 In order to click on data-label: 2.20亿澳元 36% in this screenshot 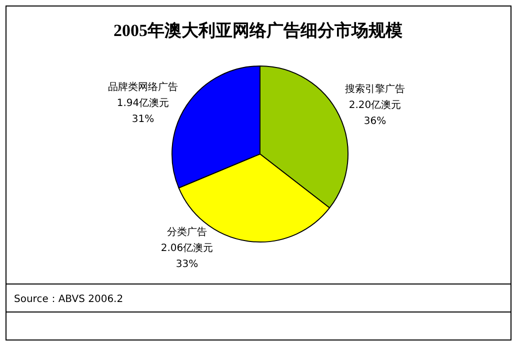, I will do `click(375, 113)`.